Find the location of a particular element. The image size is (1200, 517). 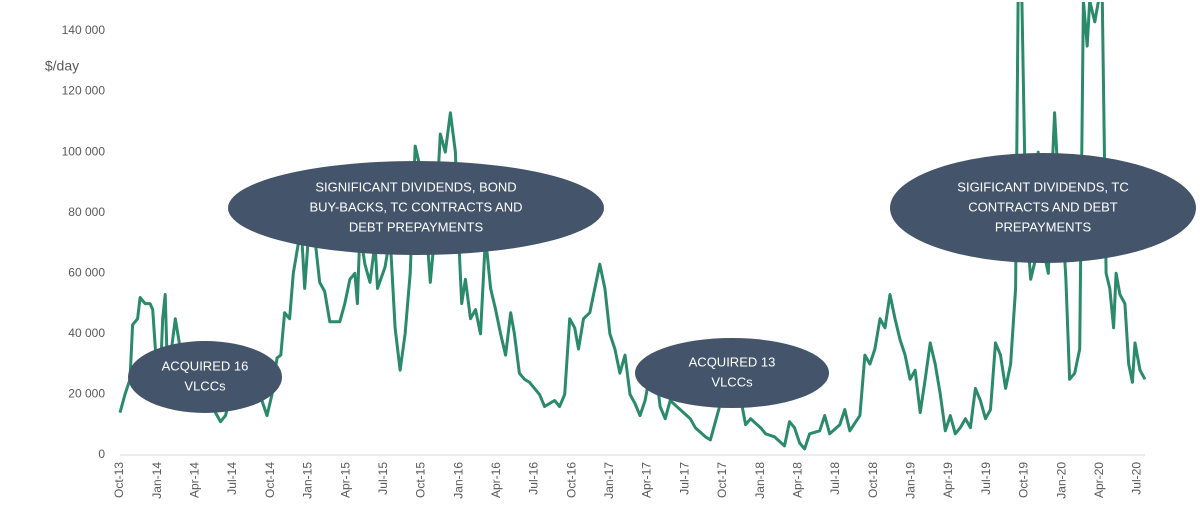

y-tick-label: 140 000 is located at coordinates (84, 30).